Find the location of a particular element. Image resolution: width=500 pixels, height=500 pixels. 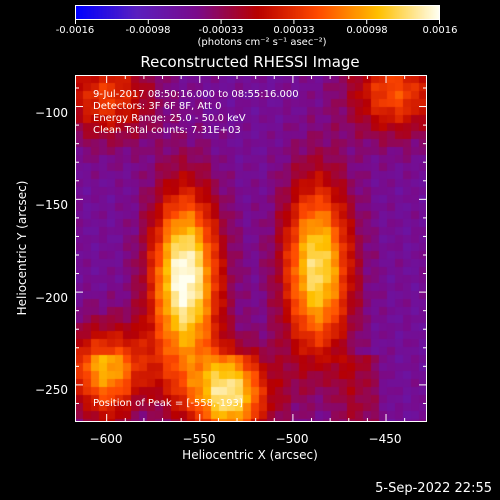

x-tick-label: −550 is located at coordinates (199, 439).